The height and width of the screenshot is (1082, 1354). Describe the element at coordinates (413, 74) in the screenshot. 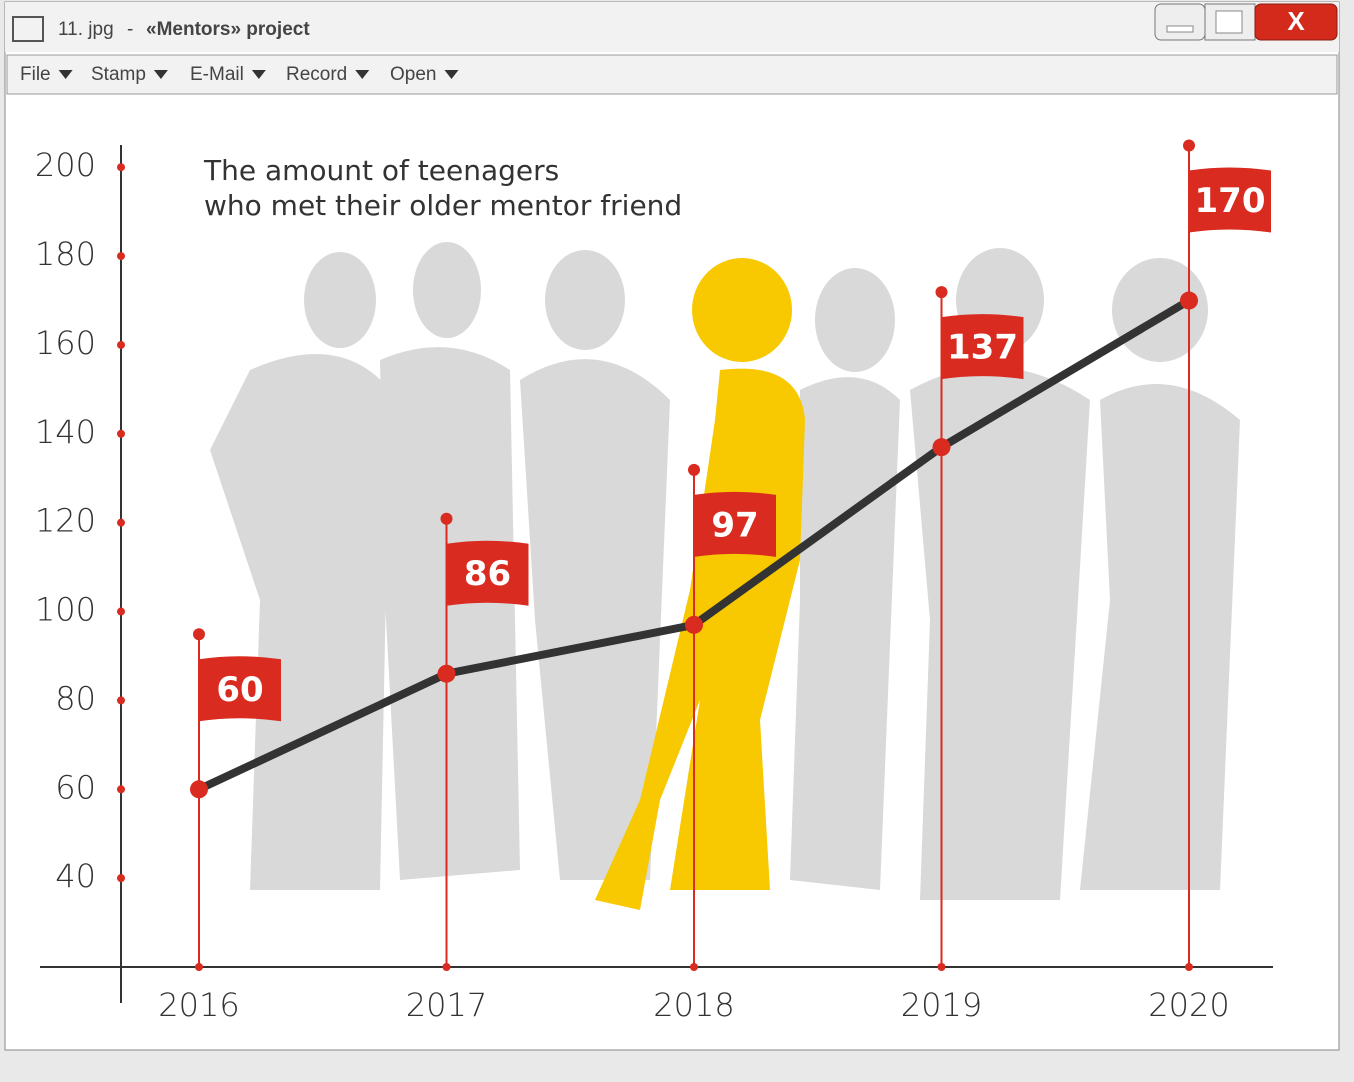

I see `menu-item: Open` at that location.